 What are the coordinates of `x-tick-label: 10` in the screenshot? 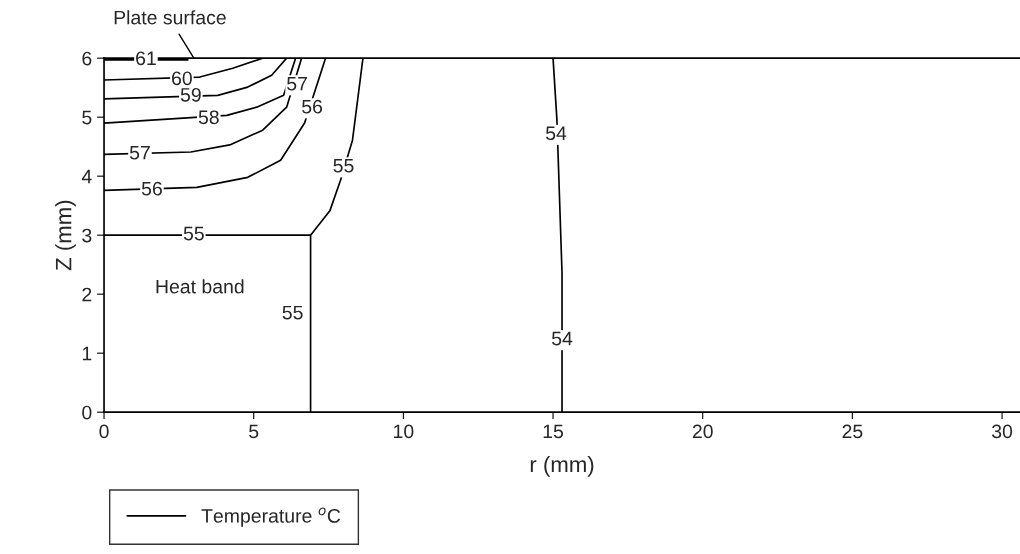 It's located at (404, 431).